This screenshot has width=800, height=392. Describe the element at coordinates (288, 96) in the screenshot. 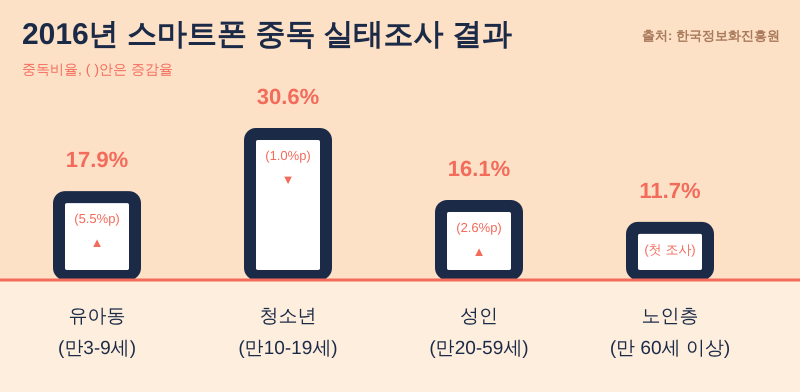

I see `data-label: 30.6%` at that location.